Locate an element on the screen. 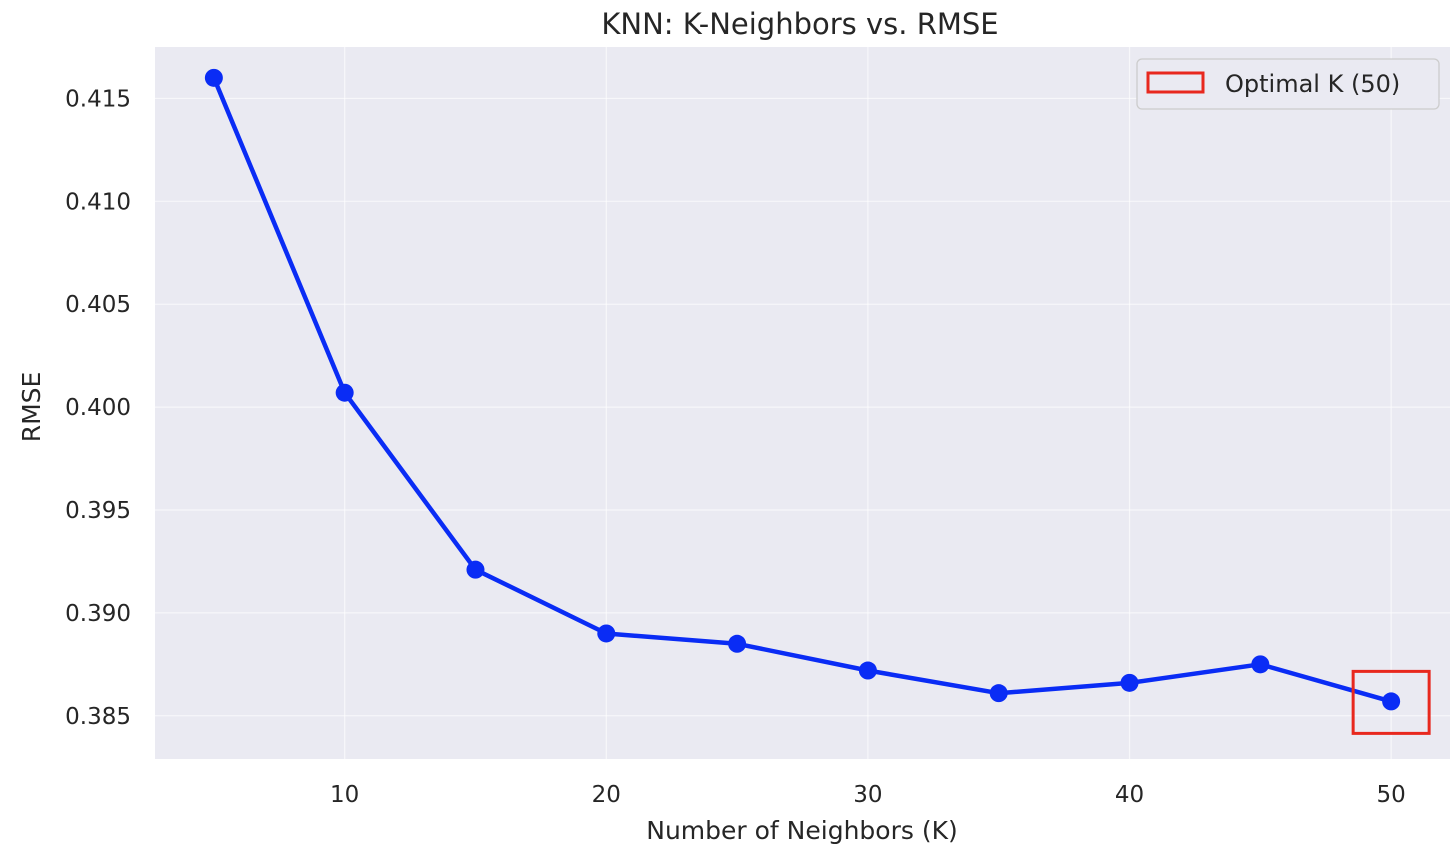  y-tick-label-0.405: 0.405 is located at coordinates (98, 305).